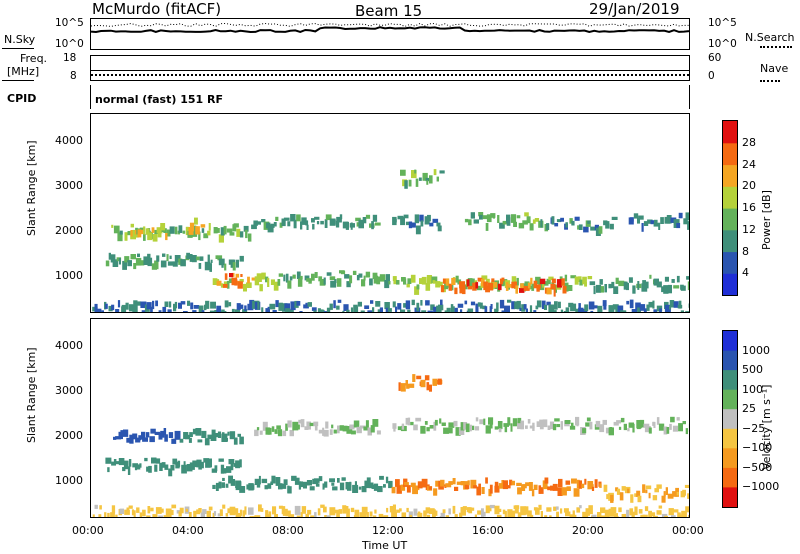 The image size is (800, 554). I want to click on x-tick-6: 00:00, so click(688, 530).